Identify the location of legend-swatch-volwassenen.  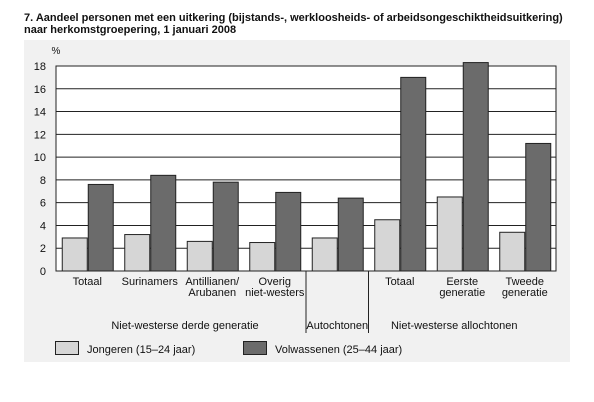
(255, 348).